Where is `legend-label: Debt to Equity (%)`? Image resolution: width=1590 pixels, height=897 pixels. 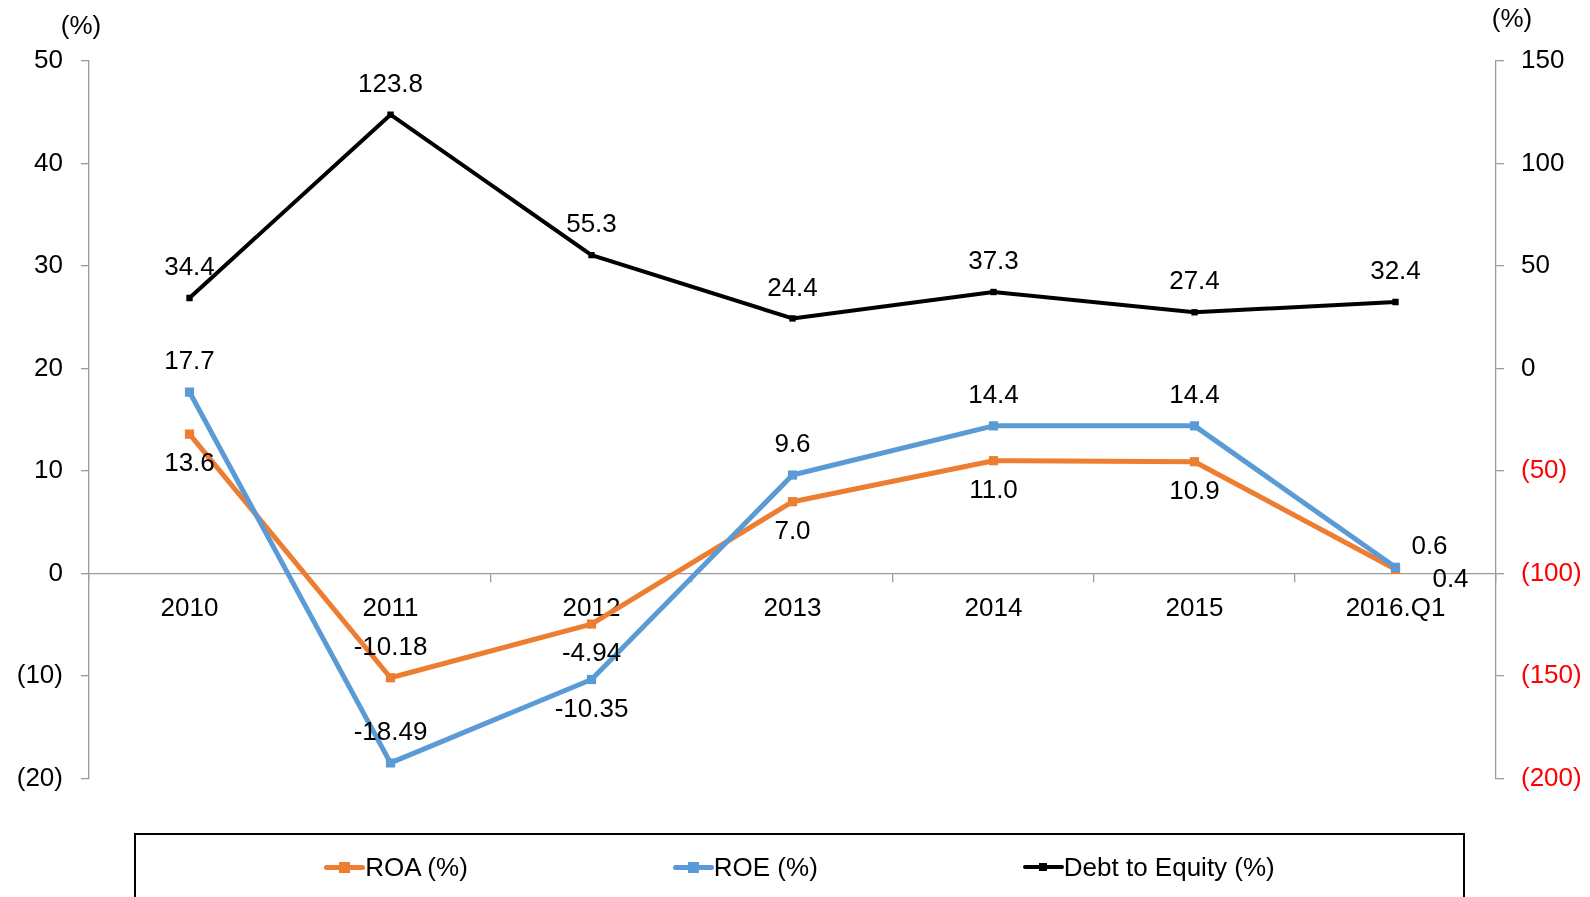 legend-label: Debt to Equity (%) is located at coordinates (1169, 867).